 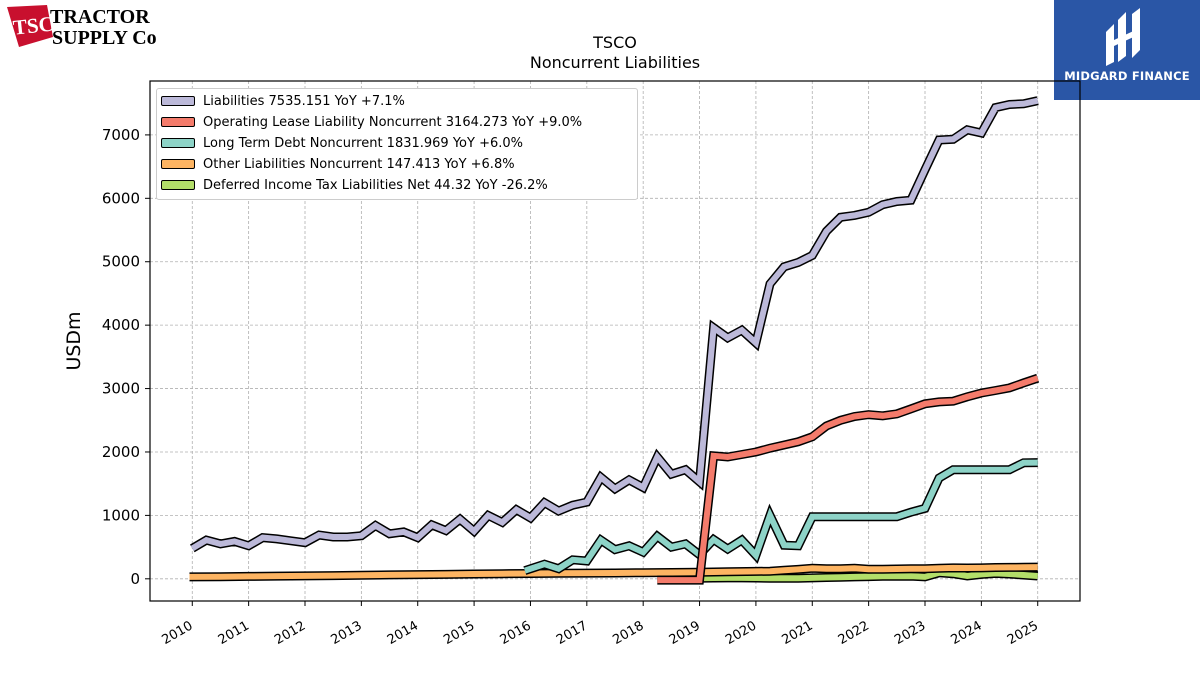 What do you see at coordinates (347, 633) in the screenshot?
I see `x-tick-label: 2013` at bounding box center [347, 633].